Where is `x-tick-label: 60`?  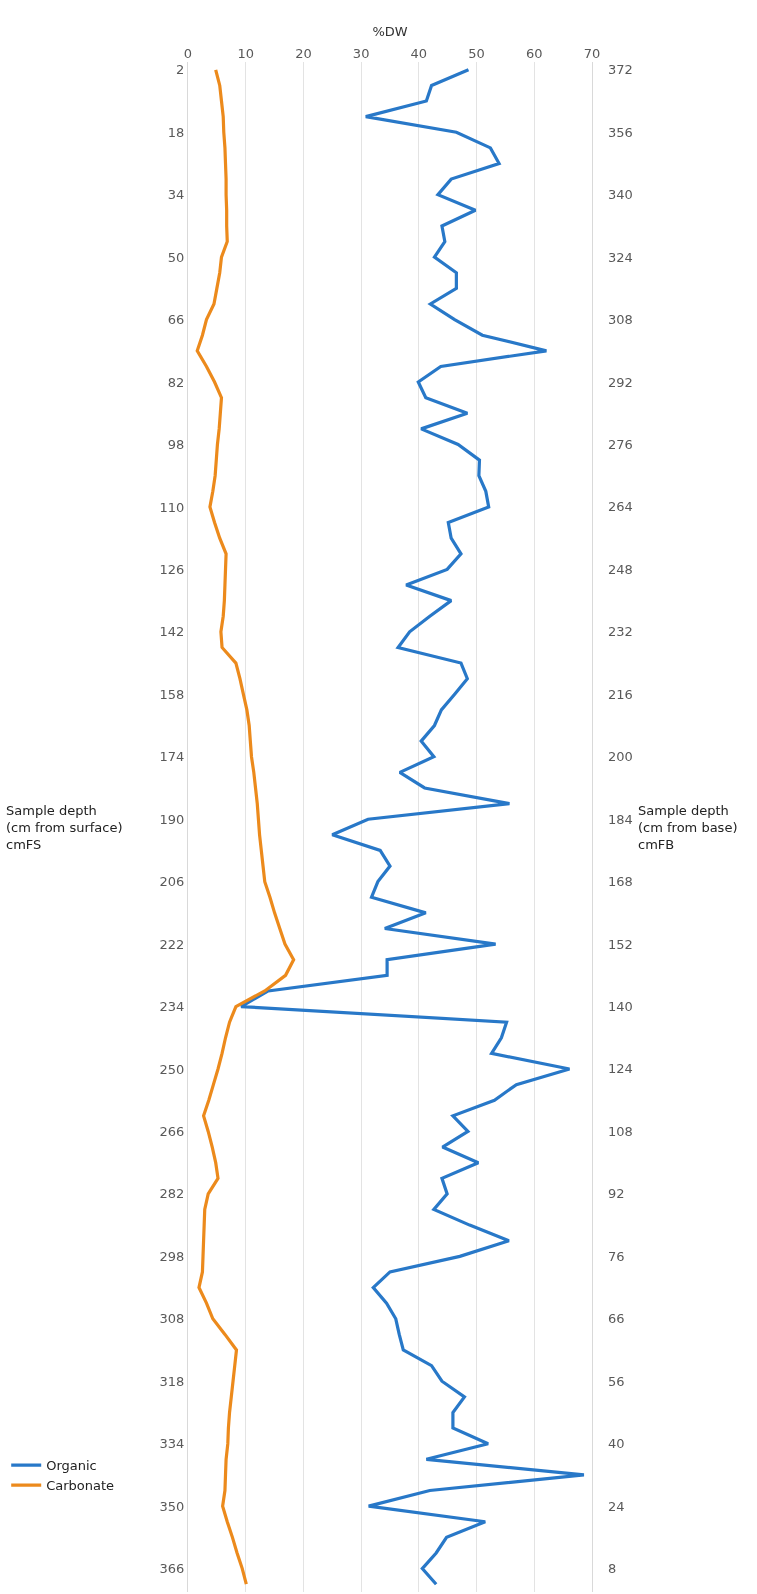
x-tick-label: 60 is located at coordinates (534, 54).